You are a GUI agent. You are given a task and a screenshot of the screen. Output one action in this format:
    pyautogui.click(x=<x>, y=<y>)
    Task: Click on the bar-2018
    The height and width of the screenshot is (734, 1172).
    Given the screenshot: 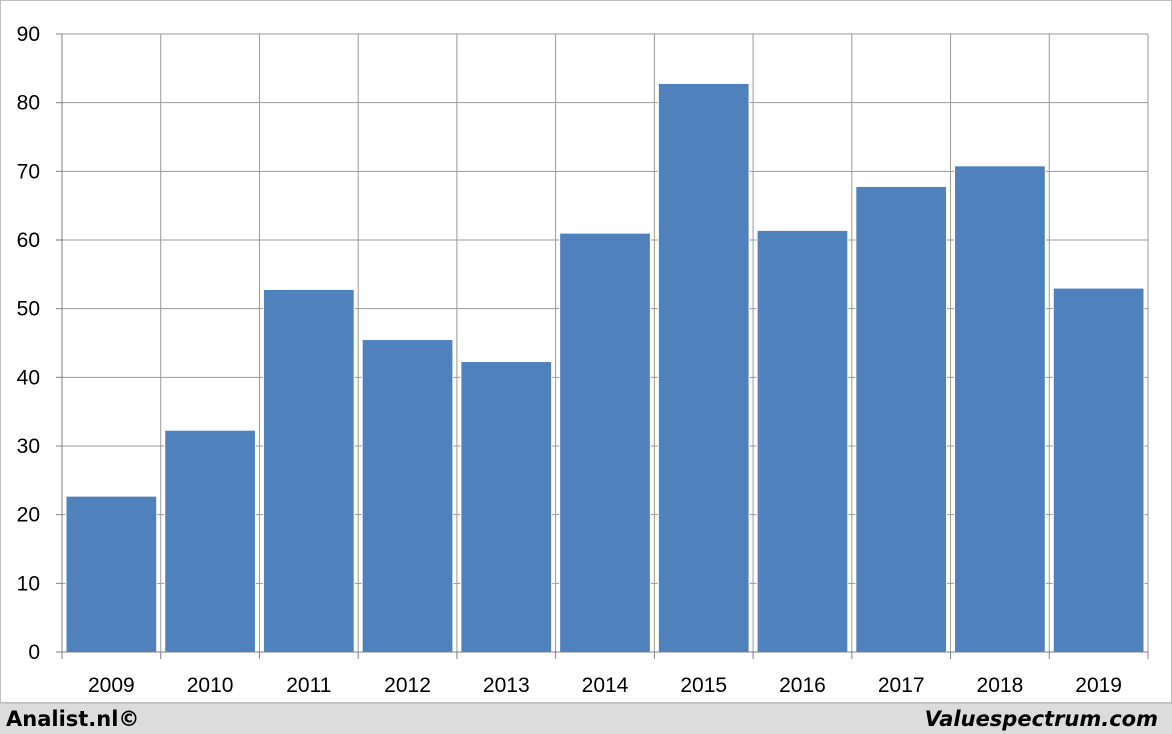 What is the action you would take?
    pyautogui.click(x=1000, y=409)
    